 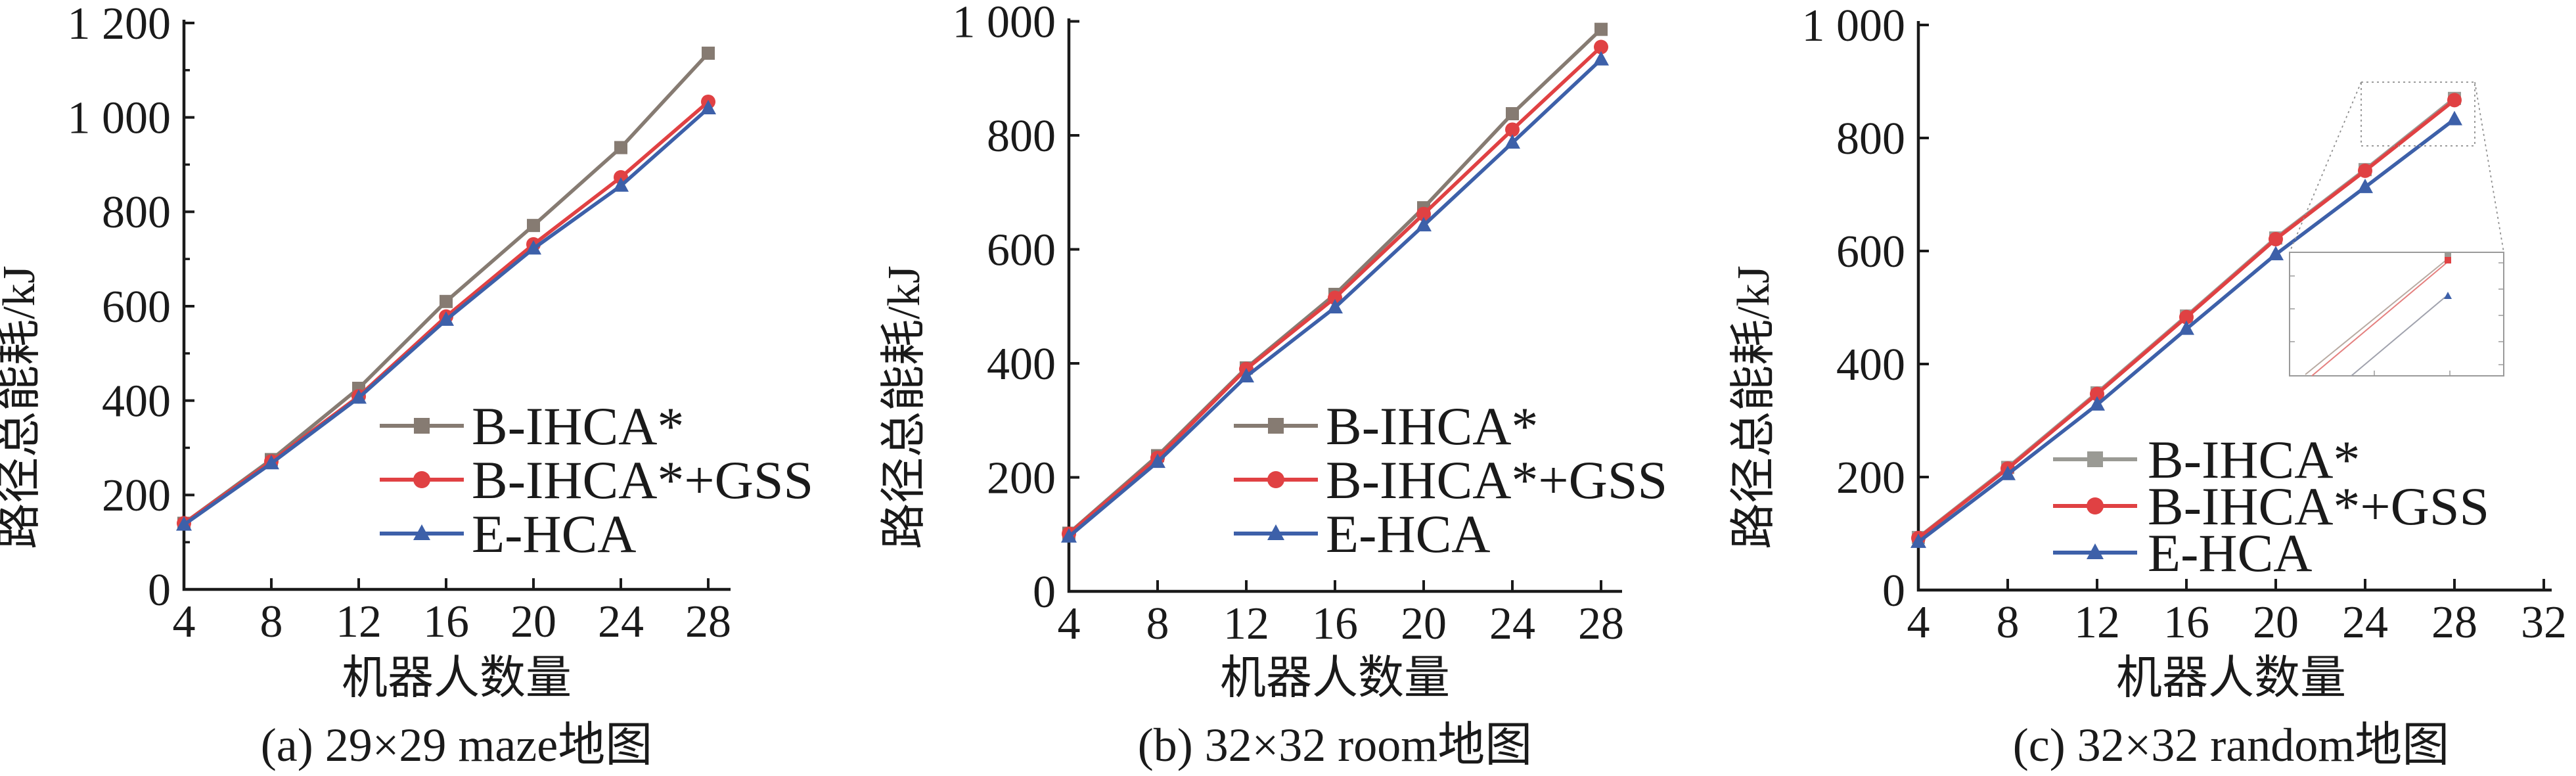 I want to click on panel-caption: (b) 32×32 room地图, so click(x=1335, y=745).